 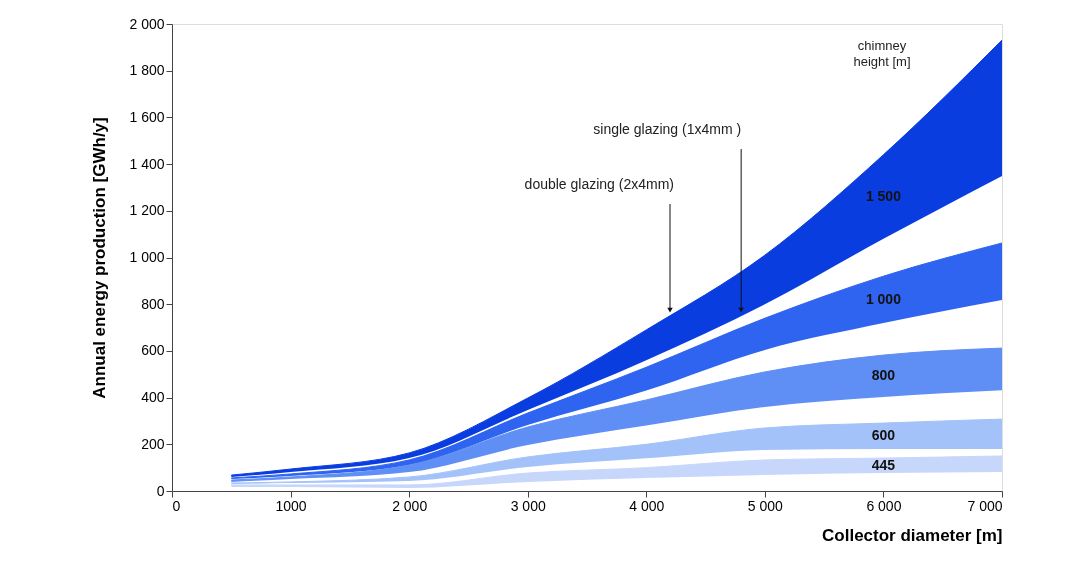 I want to click on y-tick-label: 600, so click(x=153, y=350).